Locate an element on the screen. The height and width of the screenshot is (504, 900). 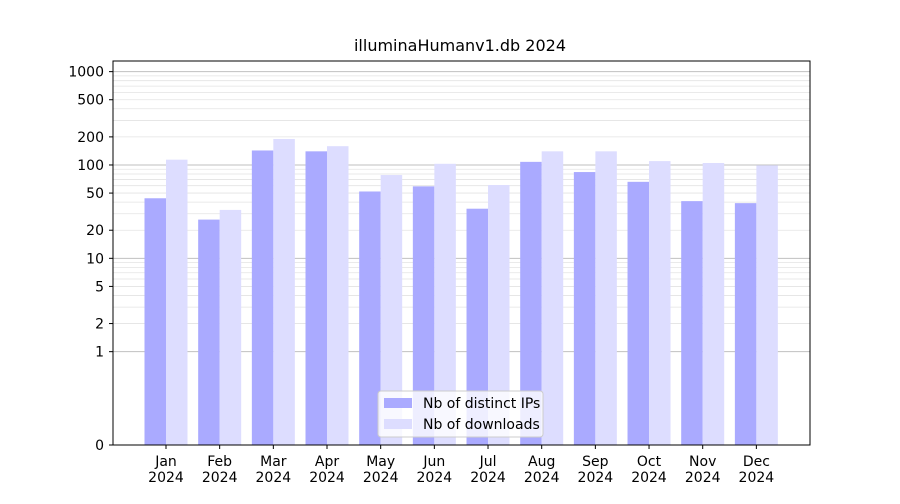
x-tick-label-month: Jun is located at coordinates (433, 462).